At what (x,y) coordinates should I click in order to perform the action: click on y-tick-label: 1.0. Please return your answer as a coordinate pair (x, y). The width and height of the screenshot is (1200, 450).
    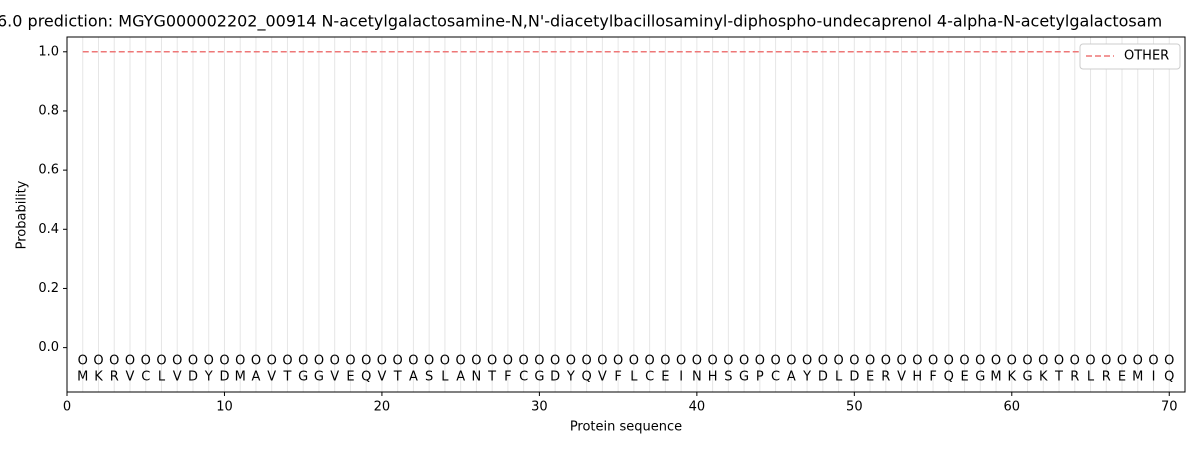
    Looking at the image, I should click on (48, 51).